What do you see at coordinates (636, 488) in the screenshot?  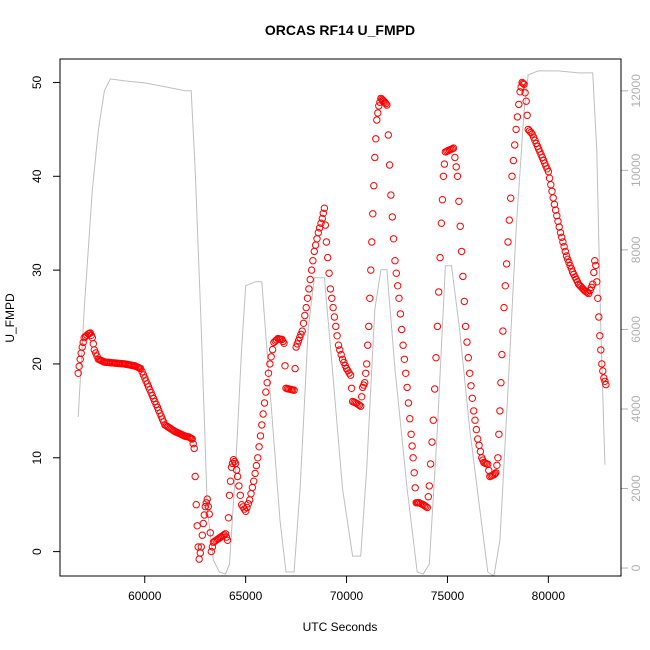 I see `y2-tick-label: 2000` at bounding box center [636, 488].